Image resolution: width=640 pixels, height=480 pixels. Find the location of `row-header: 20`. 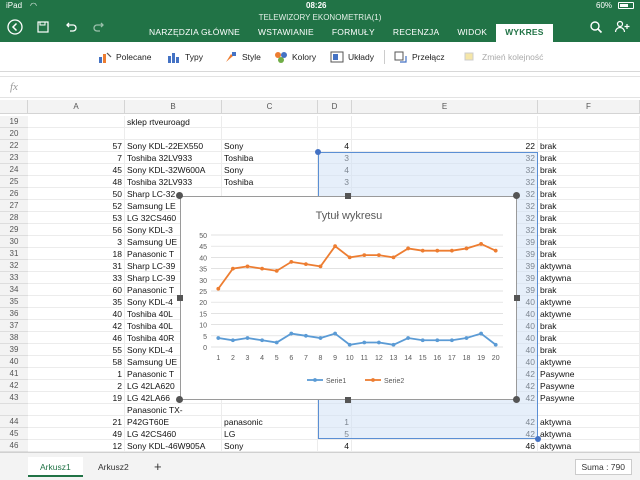

row-header: 20 is located at coordinates (14, 134).